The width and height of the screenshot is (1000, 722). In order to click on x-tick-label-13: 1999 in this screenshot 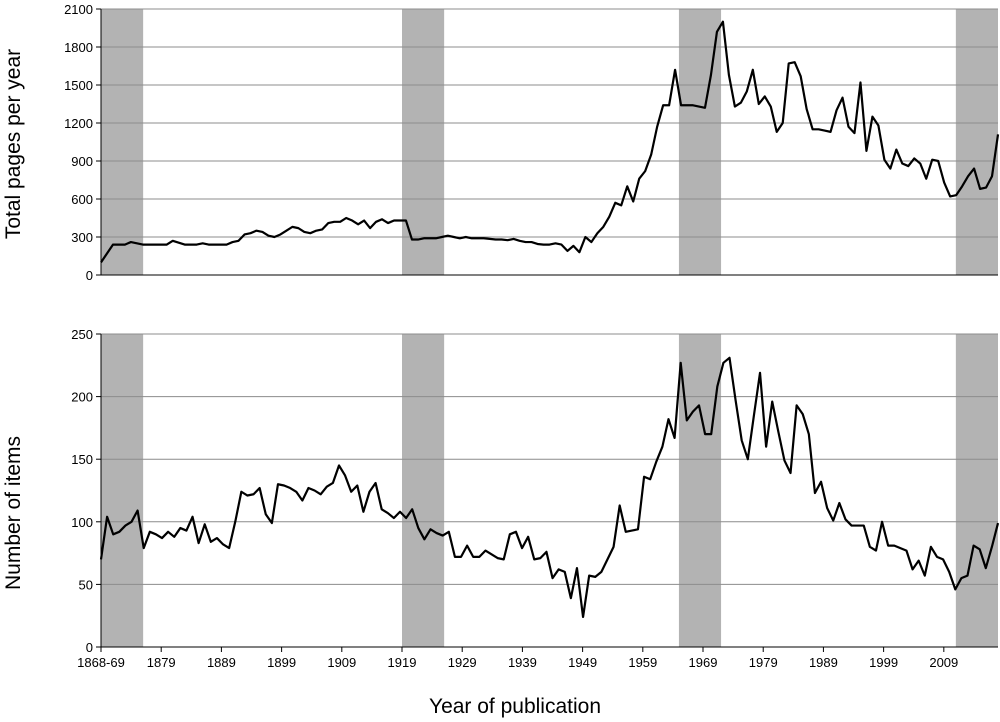, I will do `click(883, 662)`.